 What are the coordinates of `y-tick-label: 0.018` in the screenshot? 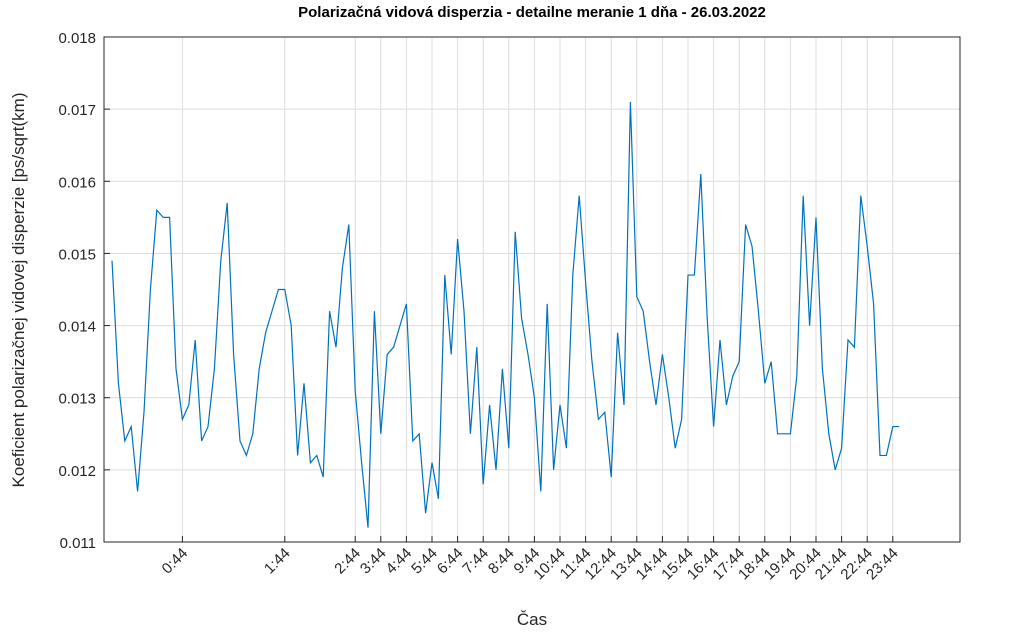 It's located at (77, 38).